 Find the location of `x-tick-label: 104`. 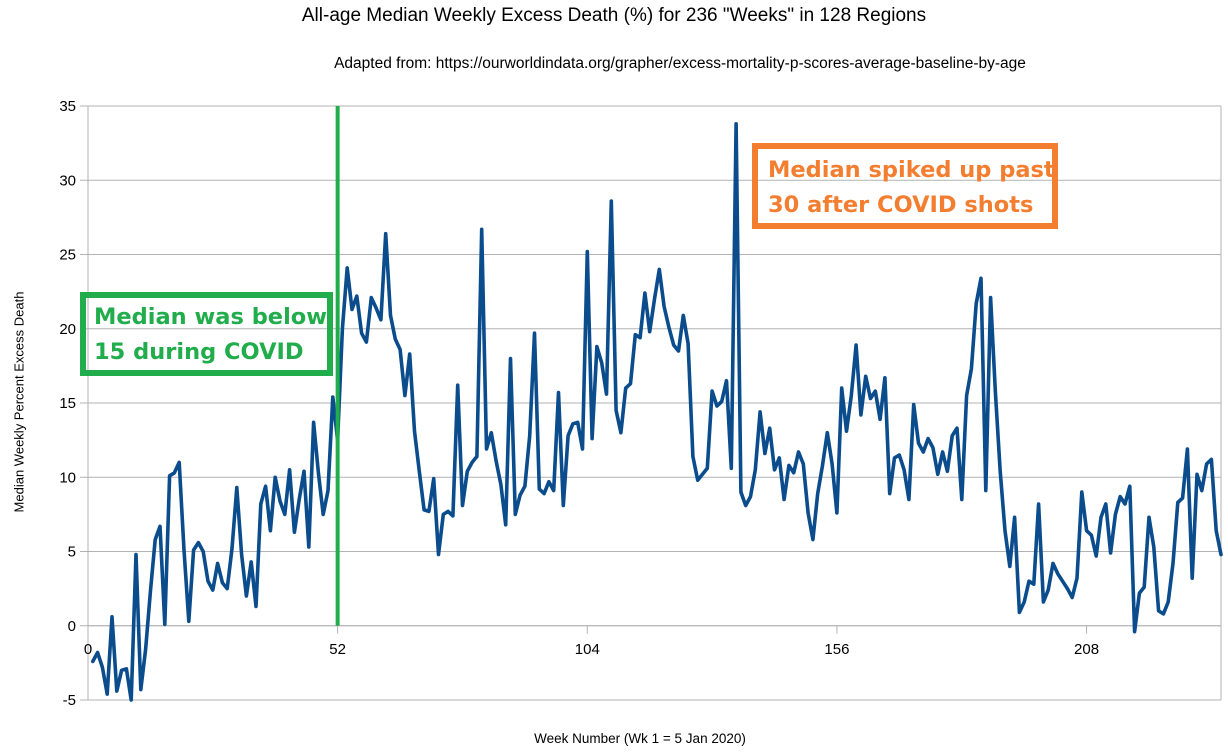

x-tick-label: 104 is located at coordinates (587, 649).